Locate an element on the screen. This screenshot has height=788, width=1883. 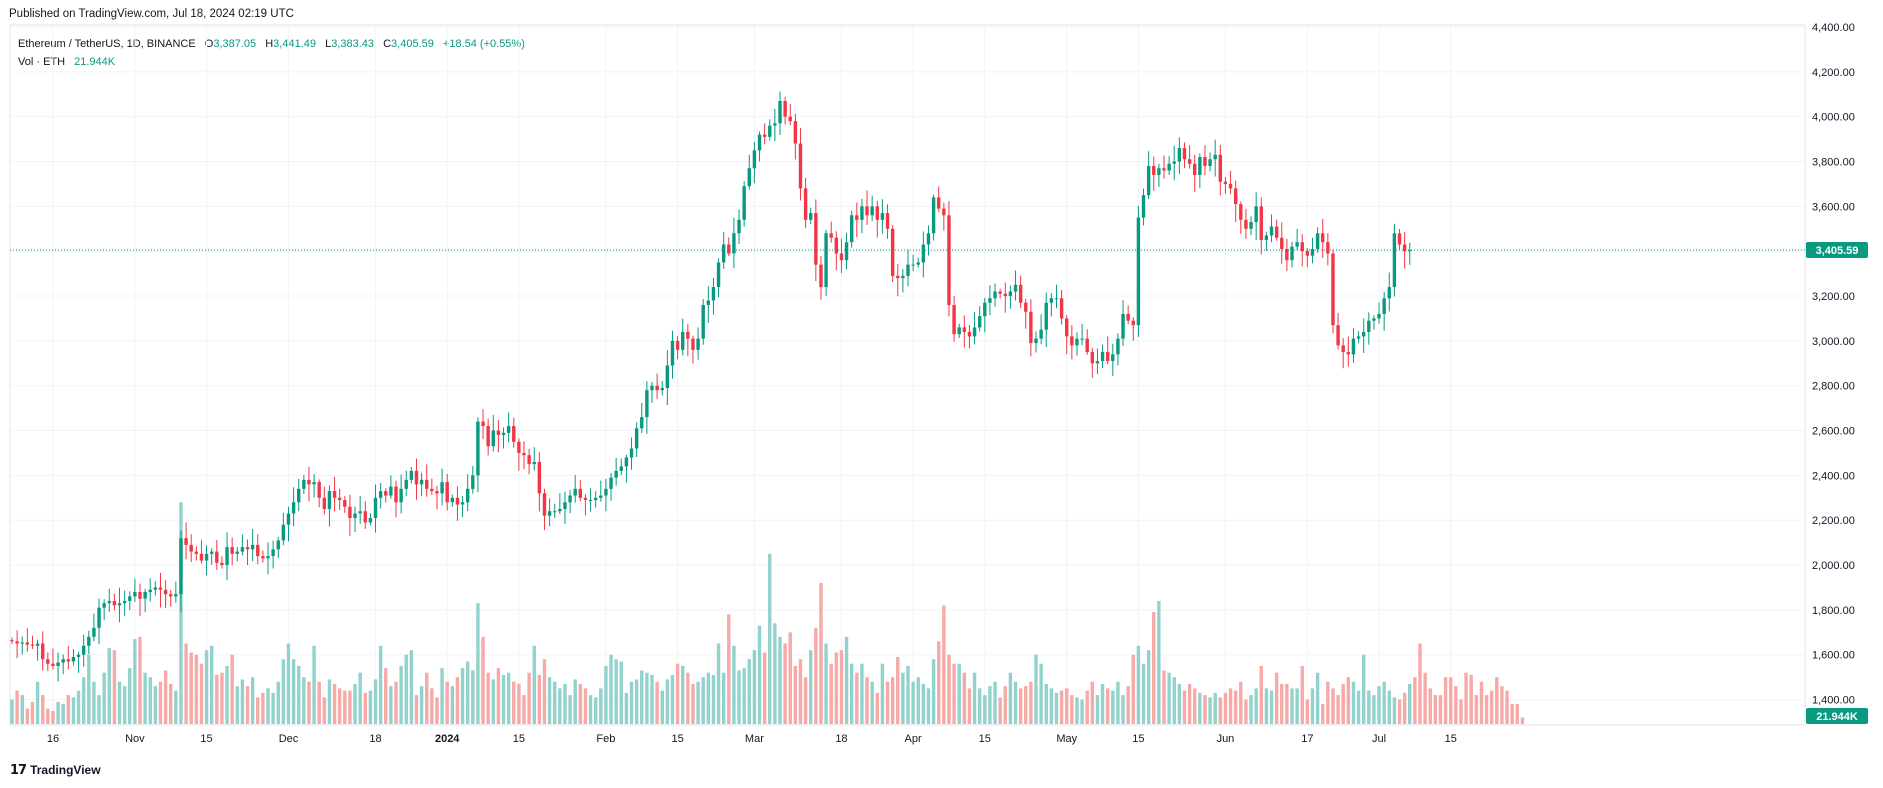
x-tick-label: 15 is located at coordinates (1451, 739).